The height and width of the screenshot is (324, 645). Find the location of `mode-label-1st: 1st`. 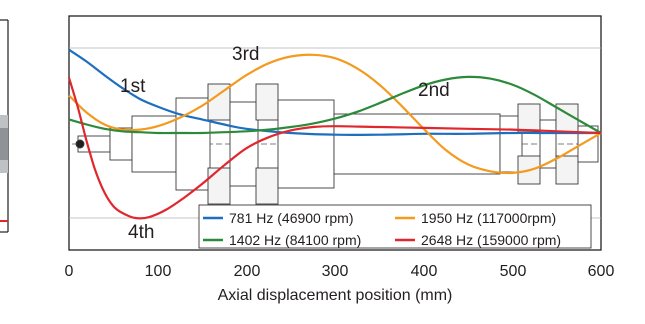

mode-label-1st: 1st is located at coordinates (133, 86).